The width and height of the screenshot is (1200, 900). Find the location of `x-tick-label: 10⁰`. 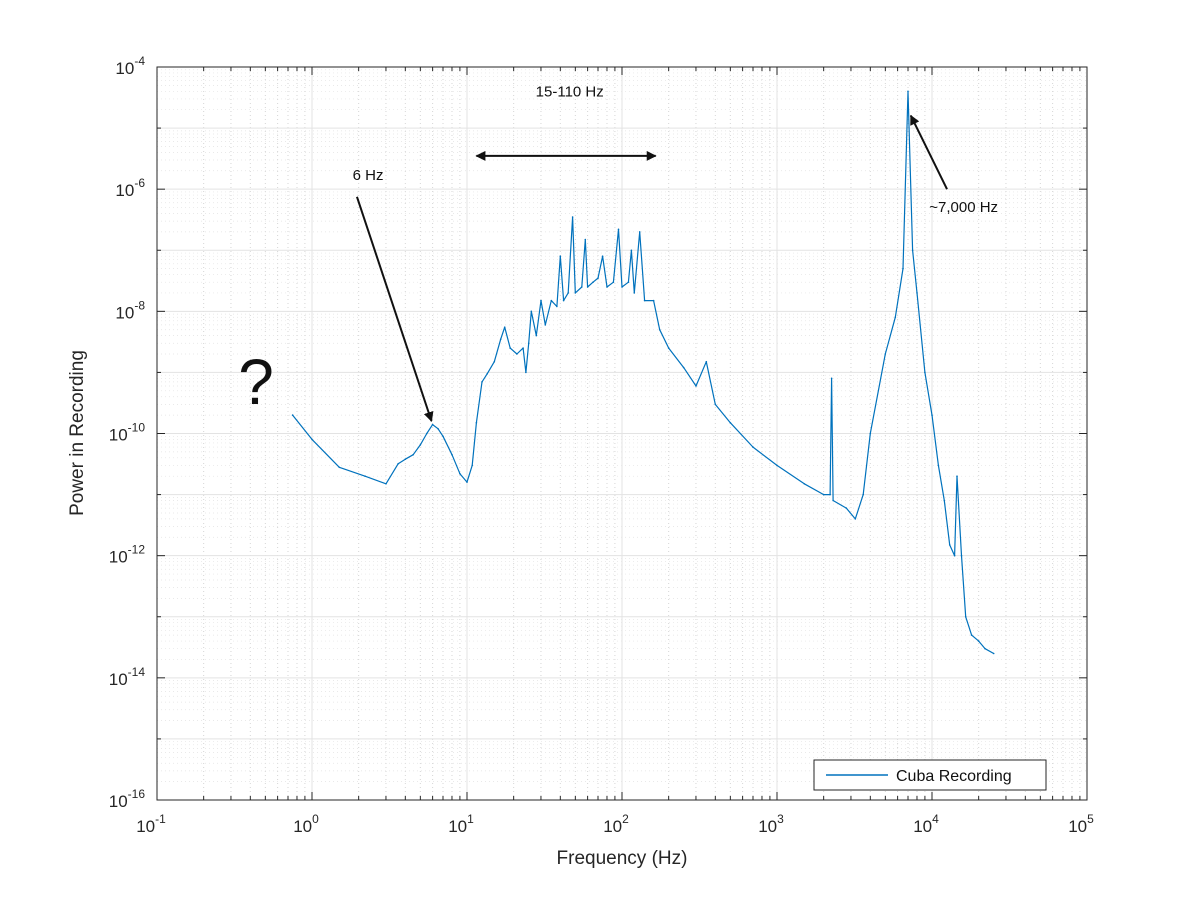

x-tick-label: 10⁰ is located at coordinates (306, 824).